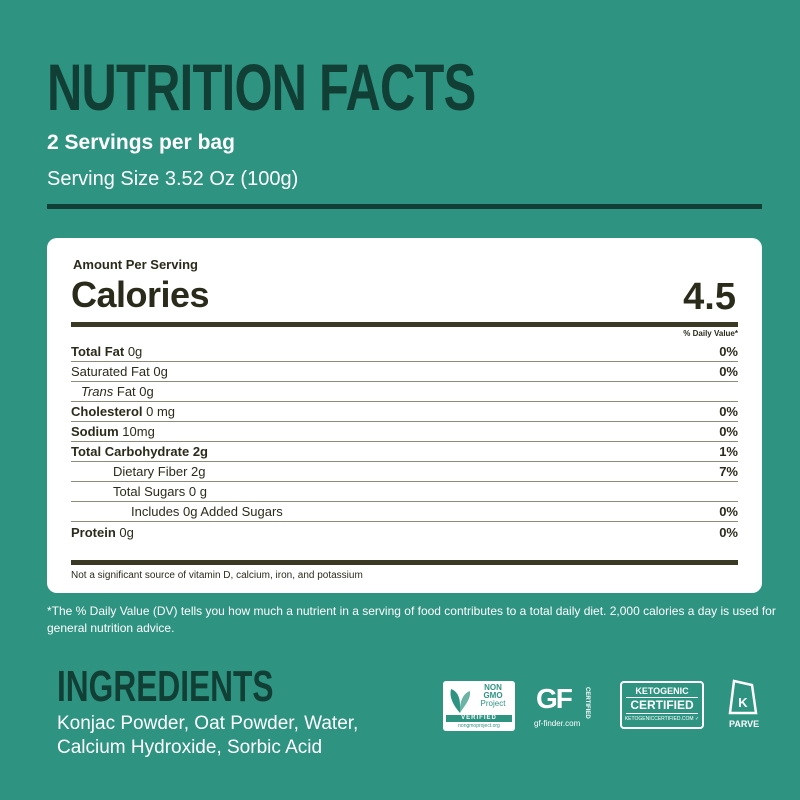 The width and height of the screenshot is (800, 800). Describe the element at coordinates (165, 686) in the screenshot. I see `ingredients-title: INGREDIENTS` at that location.